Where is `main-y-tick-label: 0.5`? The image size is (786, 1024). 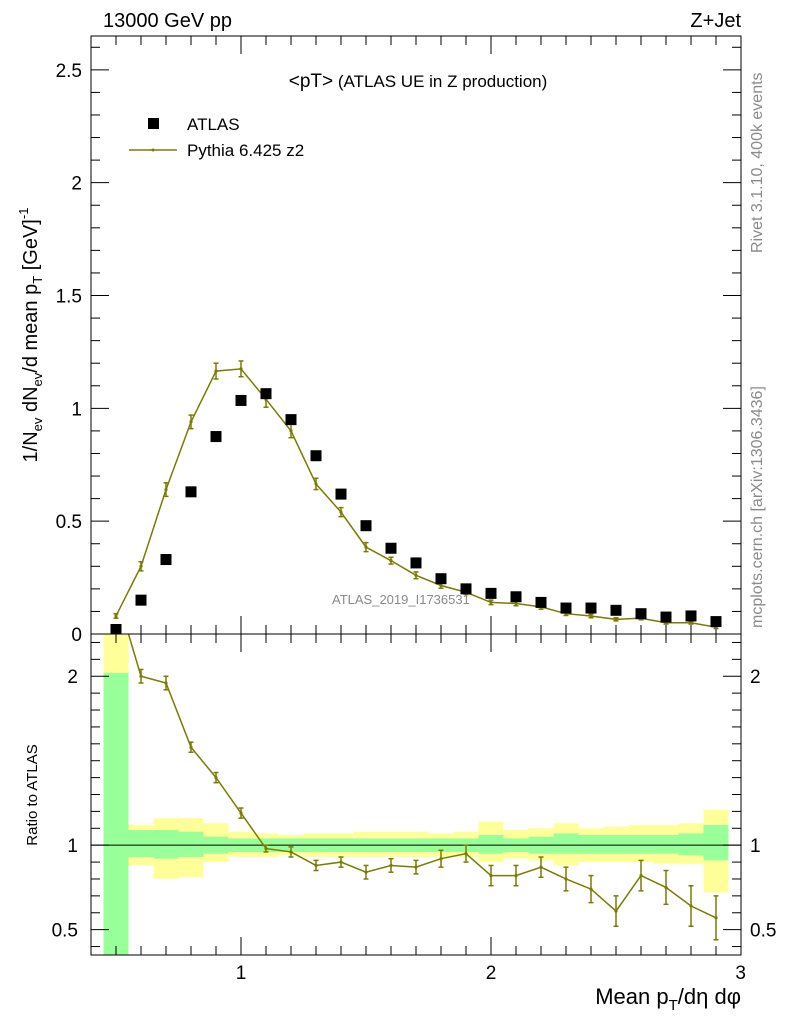
main-y-tick-label: 0.5 is located at coordinates (69, 522).